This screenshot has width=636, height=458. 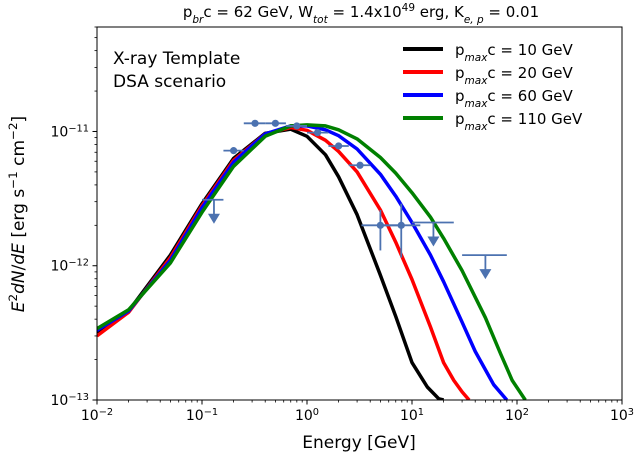 I want to click on y-axis-label: E2dN/dE [erg s−1 cm−2], so click(x=17, y=214).